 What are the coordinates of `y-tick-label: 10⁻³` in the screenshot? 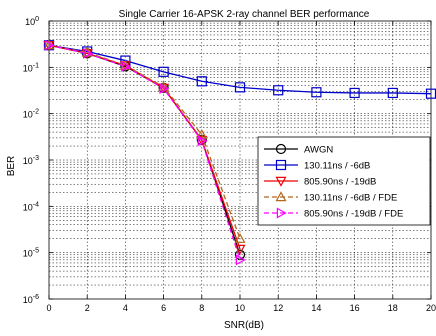 It's located at (31, 160).